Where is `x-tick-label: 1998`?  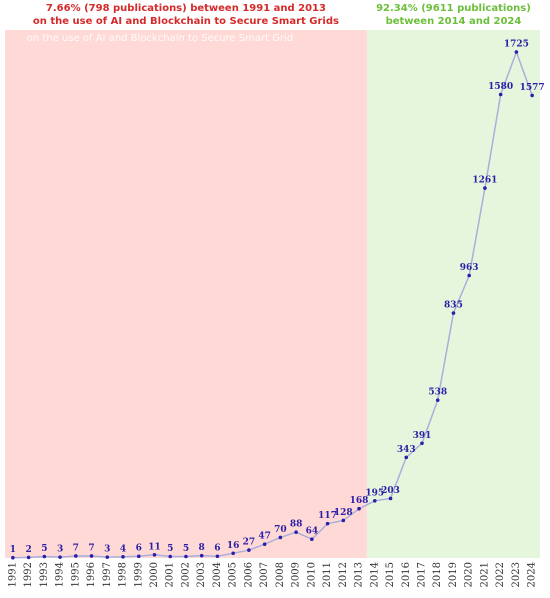
x-tick-label: 1998 is located at coordinates (123, 574).